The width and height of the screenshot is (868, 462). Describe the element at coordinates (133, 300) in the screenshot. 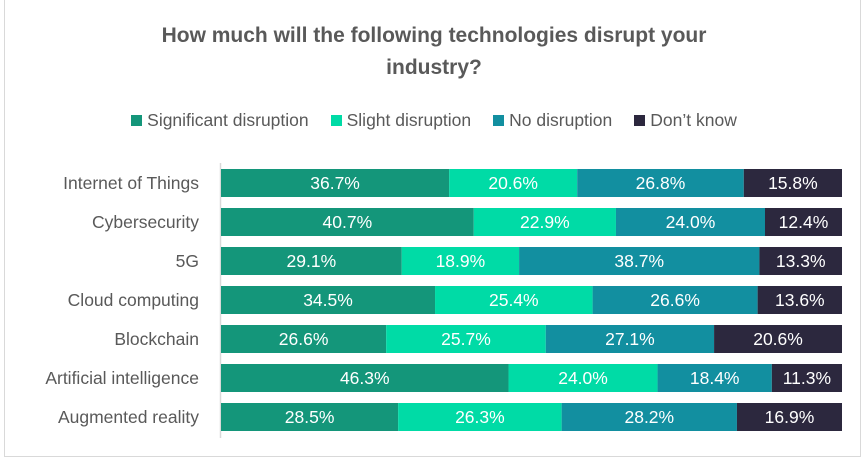

I see `category-label: Cloud computing` at that location.